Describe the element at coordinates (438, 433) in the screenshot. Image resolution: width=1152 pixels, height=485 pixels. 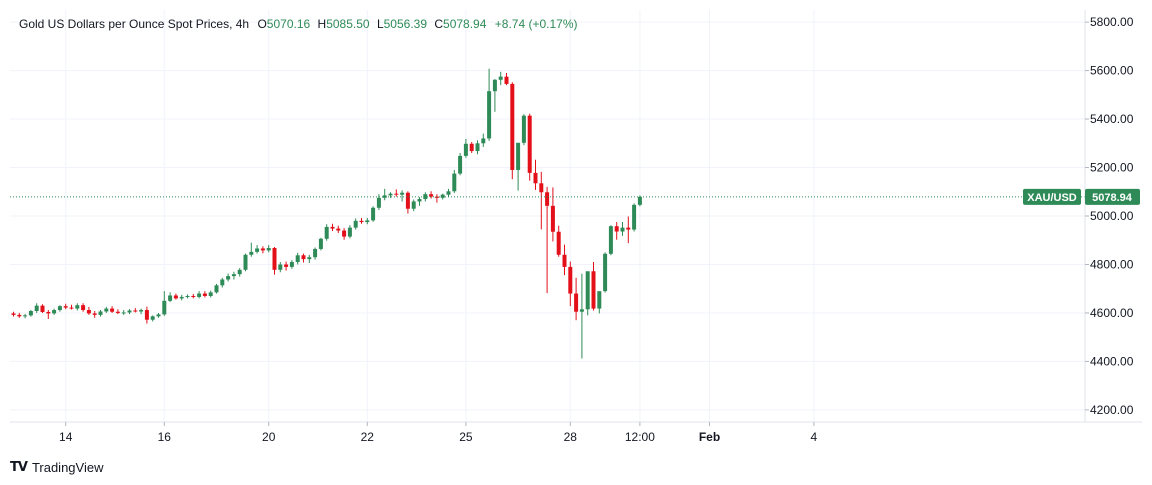
I see `time-axis: 14 16 20 22 25 28 12:00 Feb 4` at that location.